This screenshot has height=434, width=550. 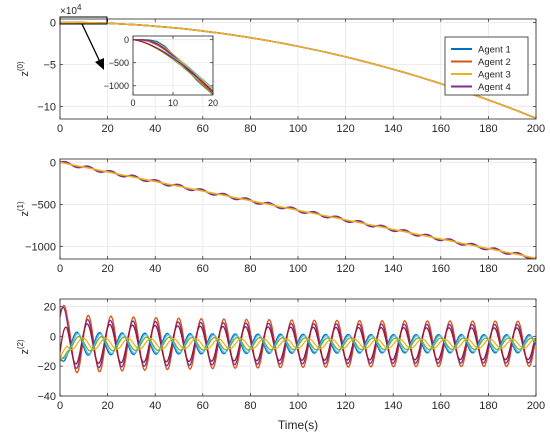 I want to click on inset-axes: 0 10 20 0 −500 −1000, so click(x=161, y=71).